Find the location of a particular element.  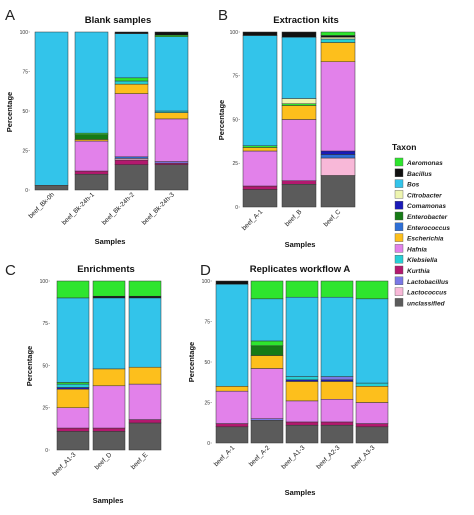

bar-segment-citrobacter is located at coordinates (338, 38).